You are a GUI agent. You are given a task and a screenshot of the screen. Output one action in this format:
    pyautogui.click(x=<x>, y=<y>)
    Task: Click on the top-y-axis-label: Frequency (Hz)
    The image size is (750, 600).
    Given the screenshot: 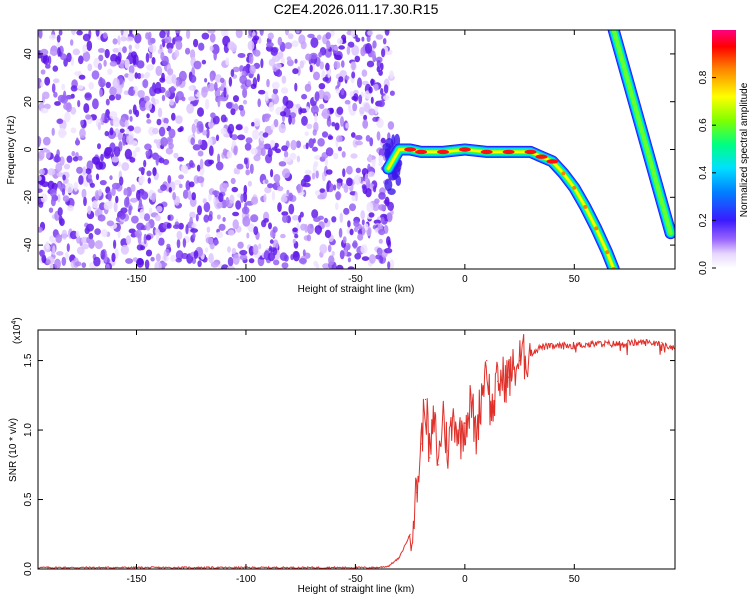 What is the action you would take?
    pyautogui.click(x=11, y=150)
    